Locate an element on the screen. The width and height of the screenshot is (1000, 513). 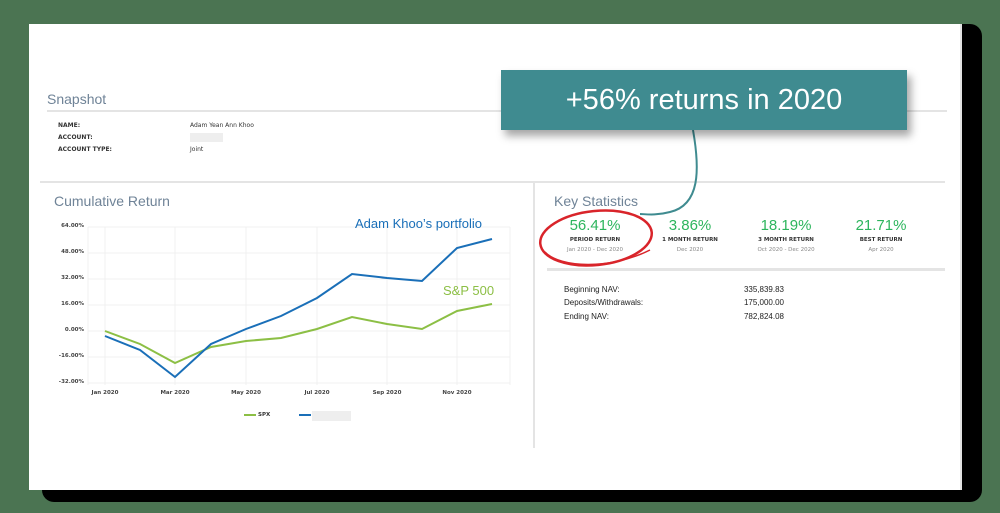
snapshot-type-label: ACCOUNT TYPE: is located at coordinates (85, 149).